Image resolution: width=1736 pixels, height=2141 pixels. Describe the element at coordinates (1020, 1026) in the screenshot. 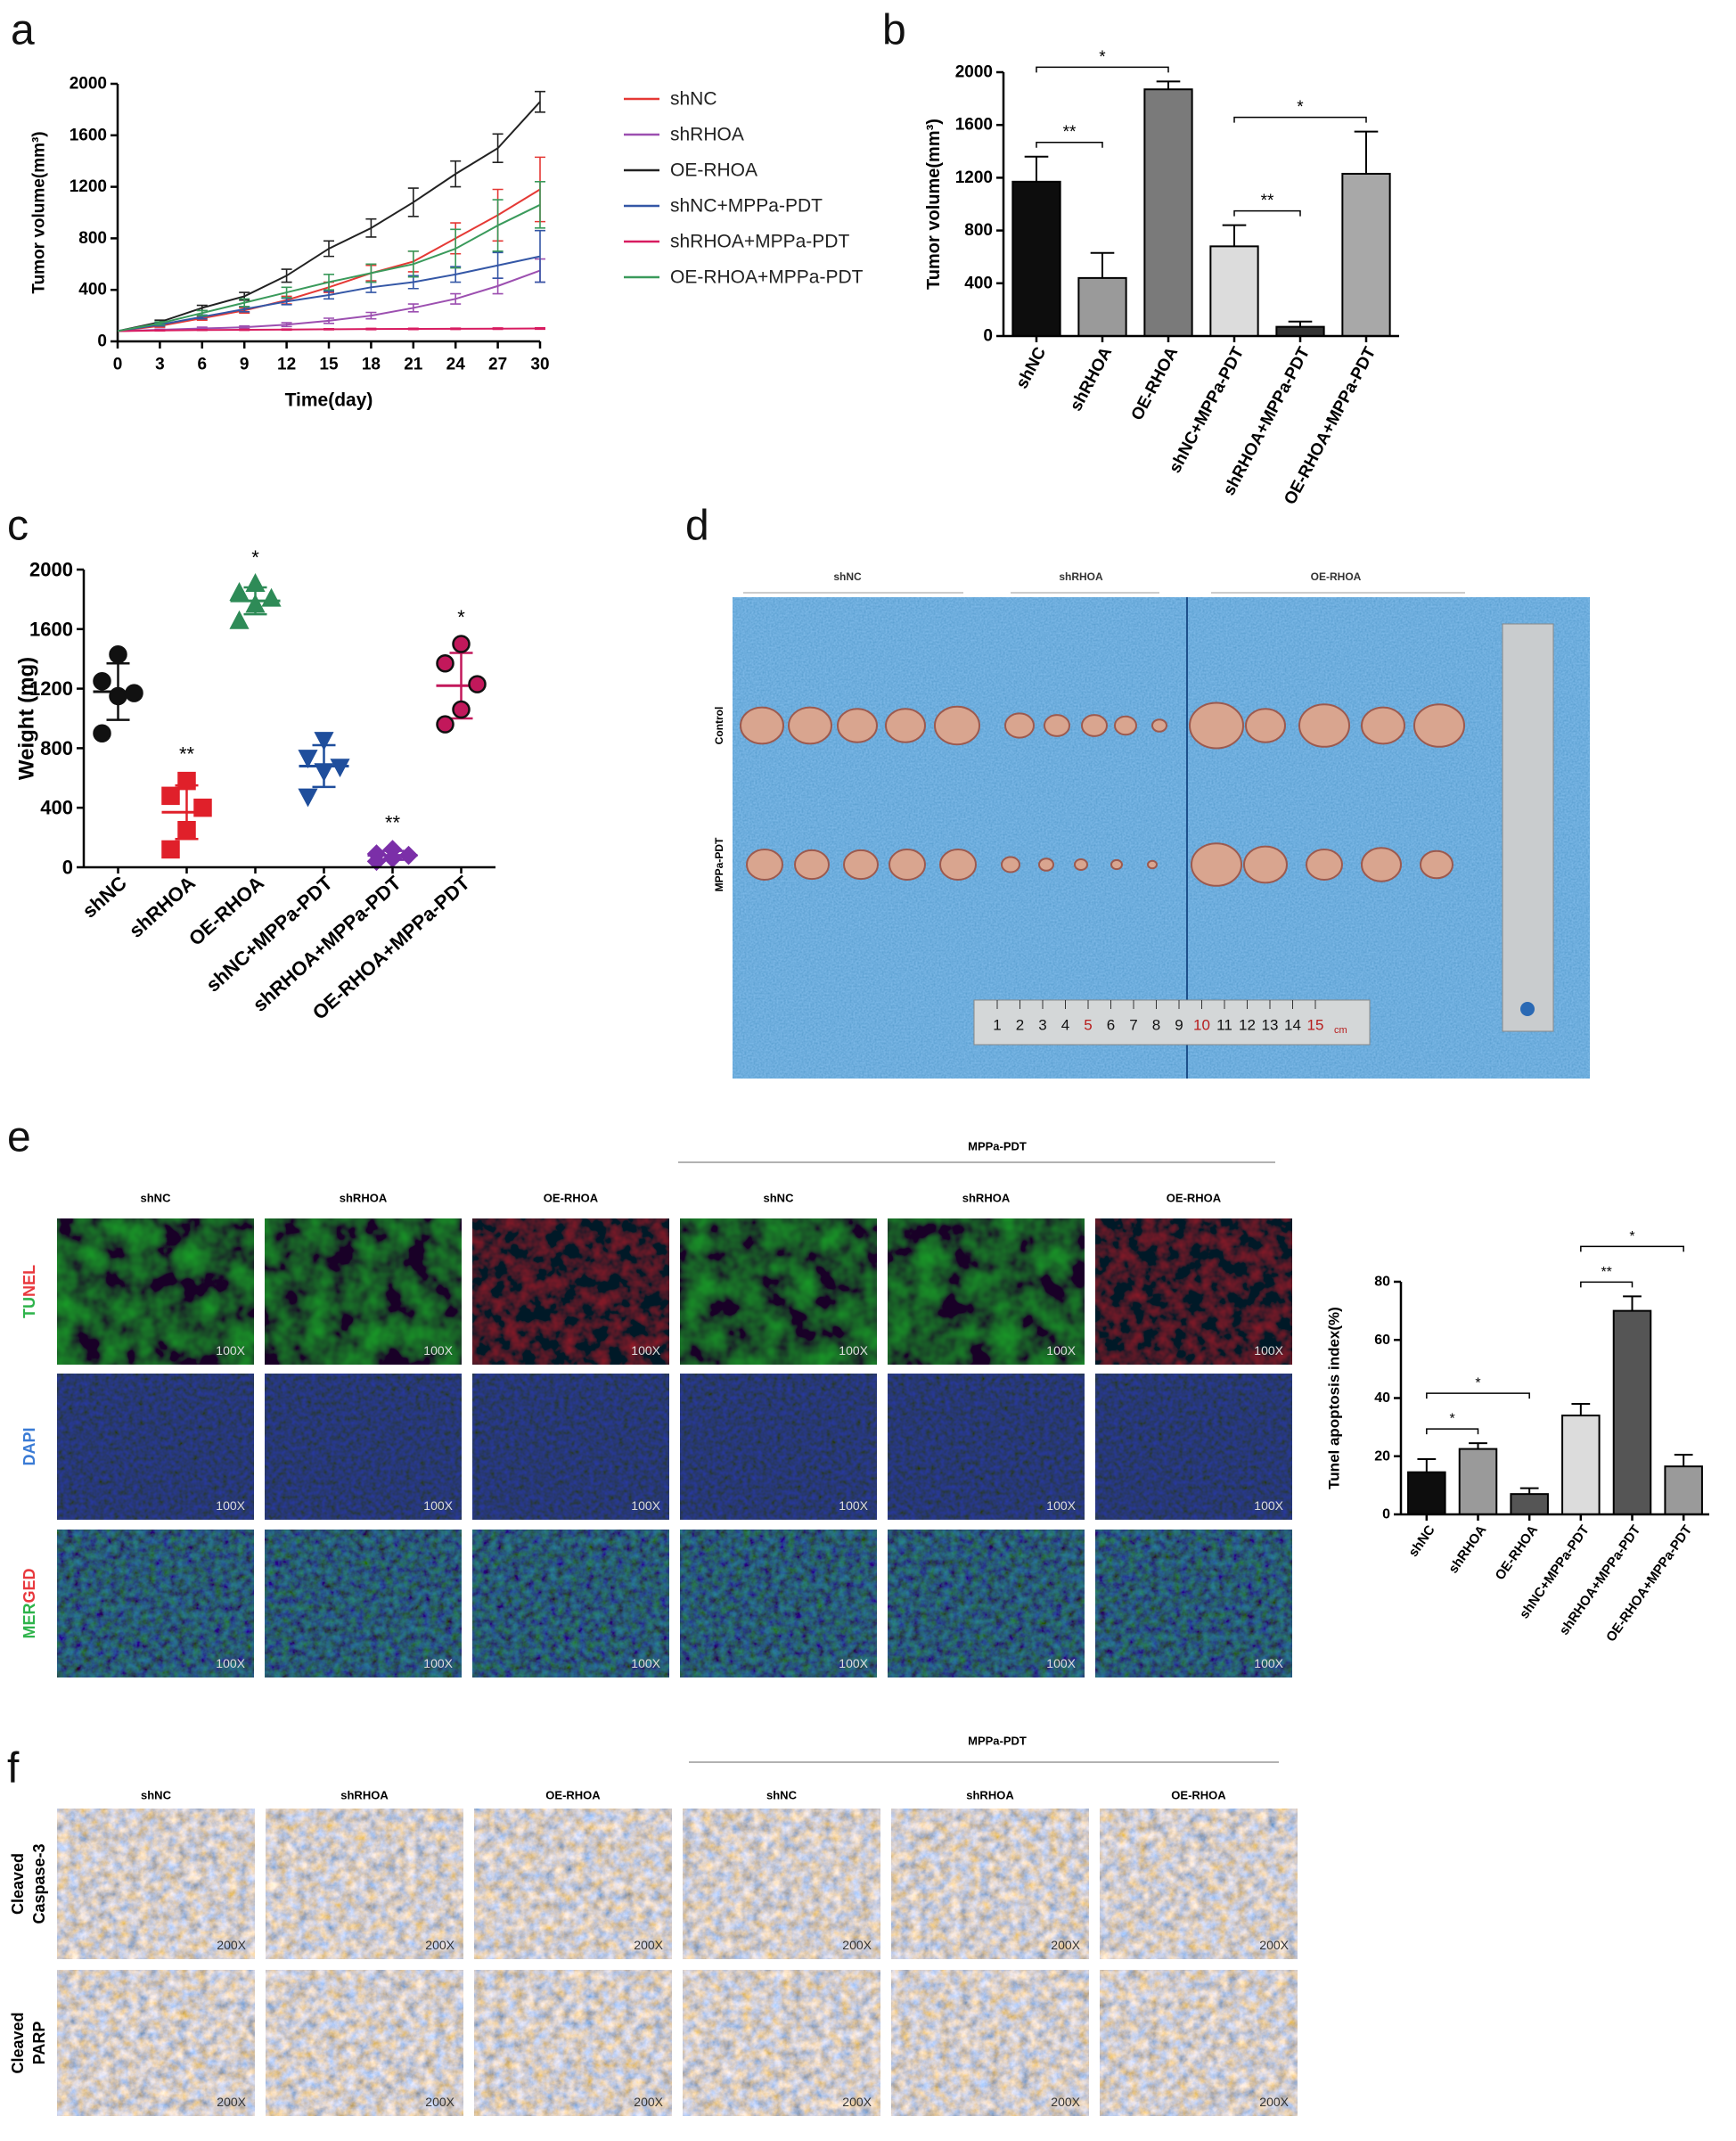

I see `ruler-label: 2` at that location.